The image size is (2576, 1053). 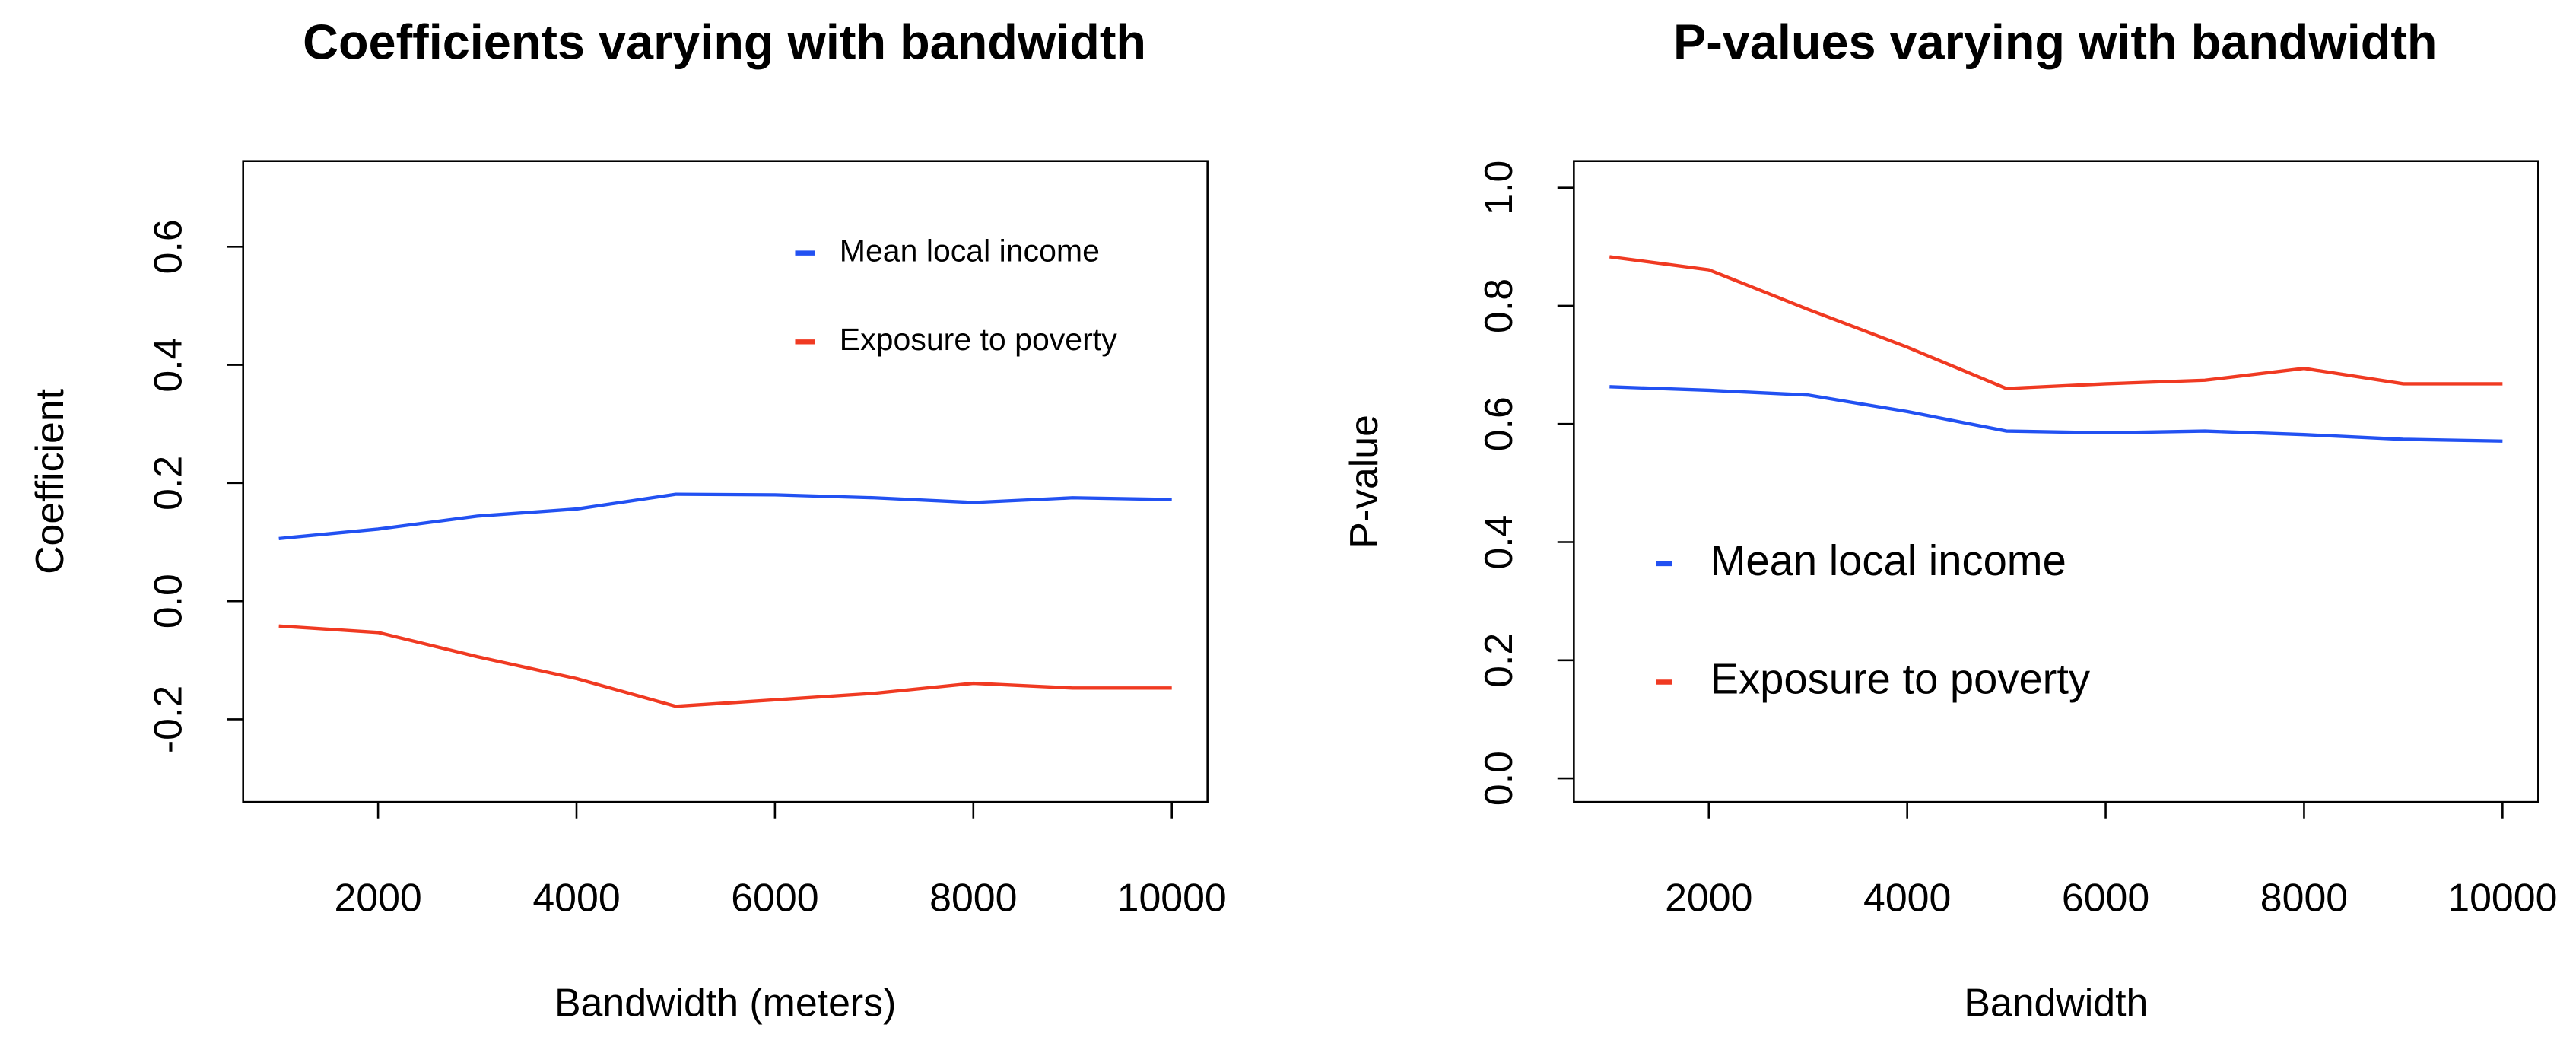 What do you see at coordinates (1364, 482) in the screenshot?
I see `y-axis-label: P-value` at bounding box center [1364, 482].